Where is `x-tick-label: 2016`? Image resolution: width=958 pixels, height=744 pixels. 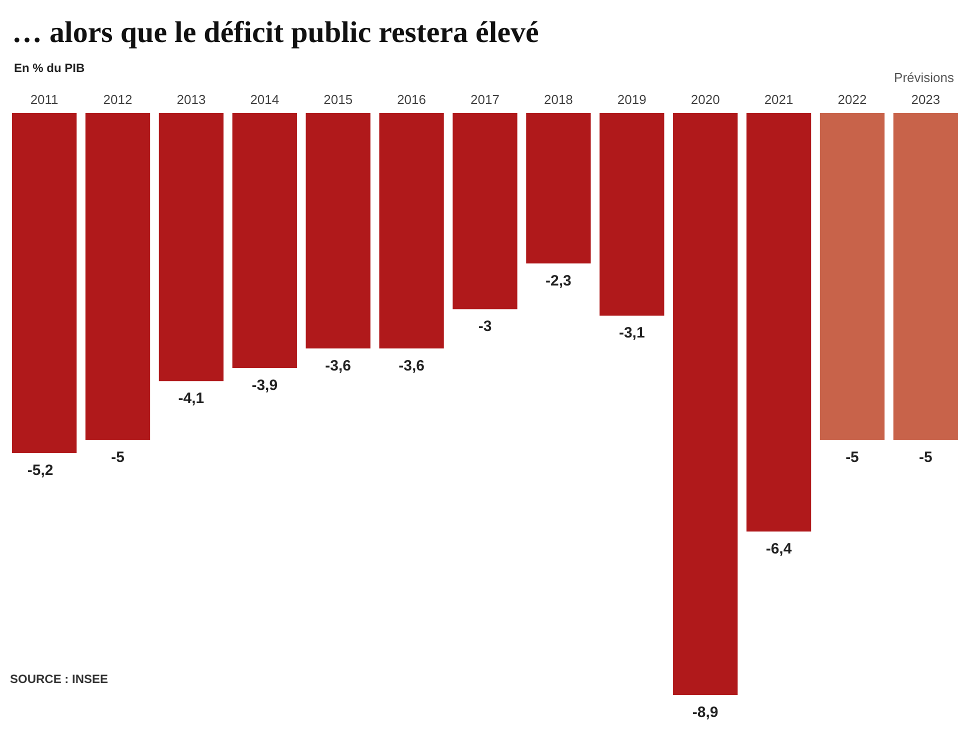 x-tick-label: 2016 is located at coordinates (411, 99).